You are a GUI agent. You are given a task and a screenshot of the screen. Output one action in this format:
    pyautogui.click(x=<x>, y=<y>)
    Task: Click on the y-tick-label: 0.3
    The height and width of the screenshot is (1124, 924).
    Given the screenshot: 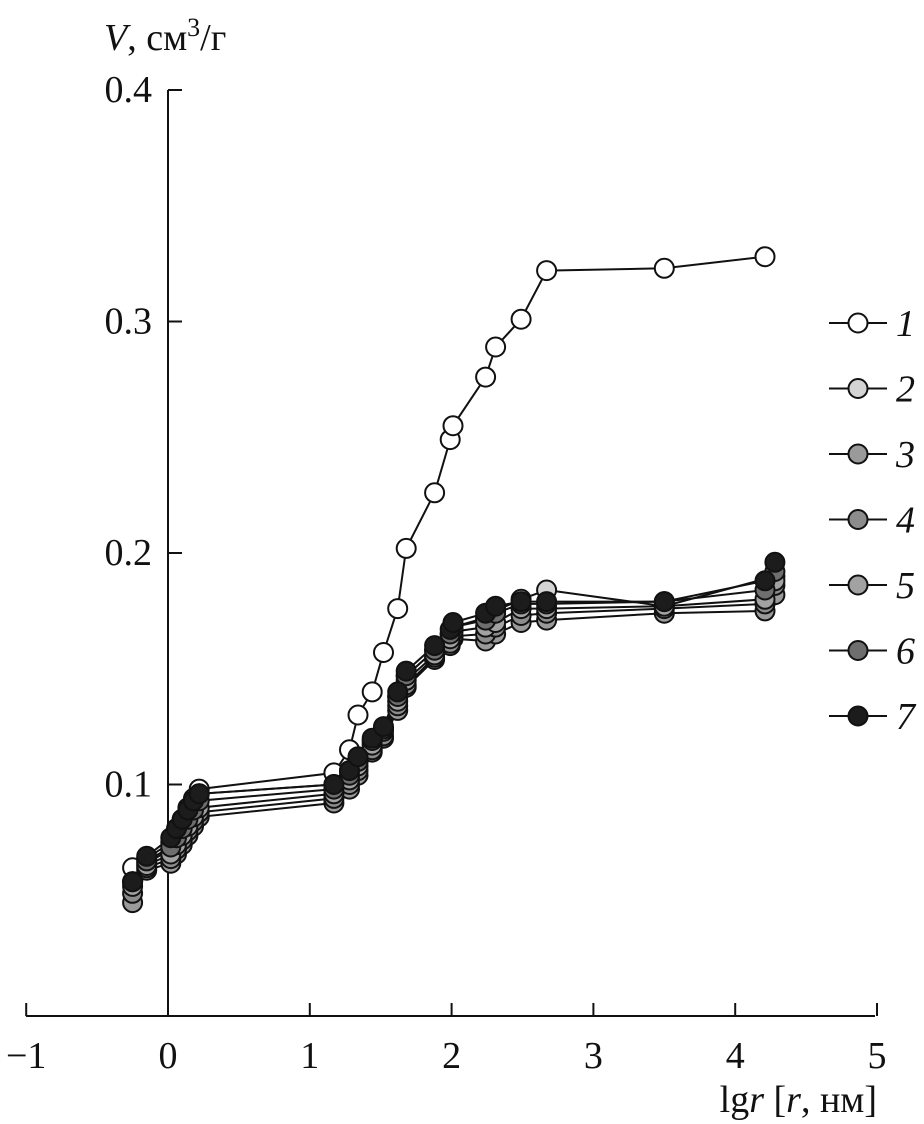 What is the action you would take?
    pyautogui.click(x=129, y=322)
    